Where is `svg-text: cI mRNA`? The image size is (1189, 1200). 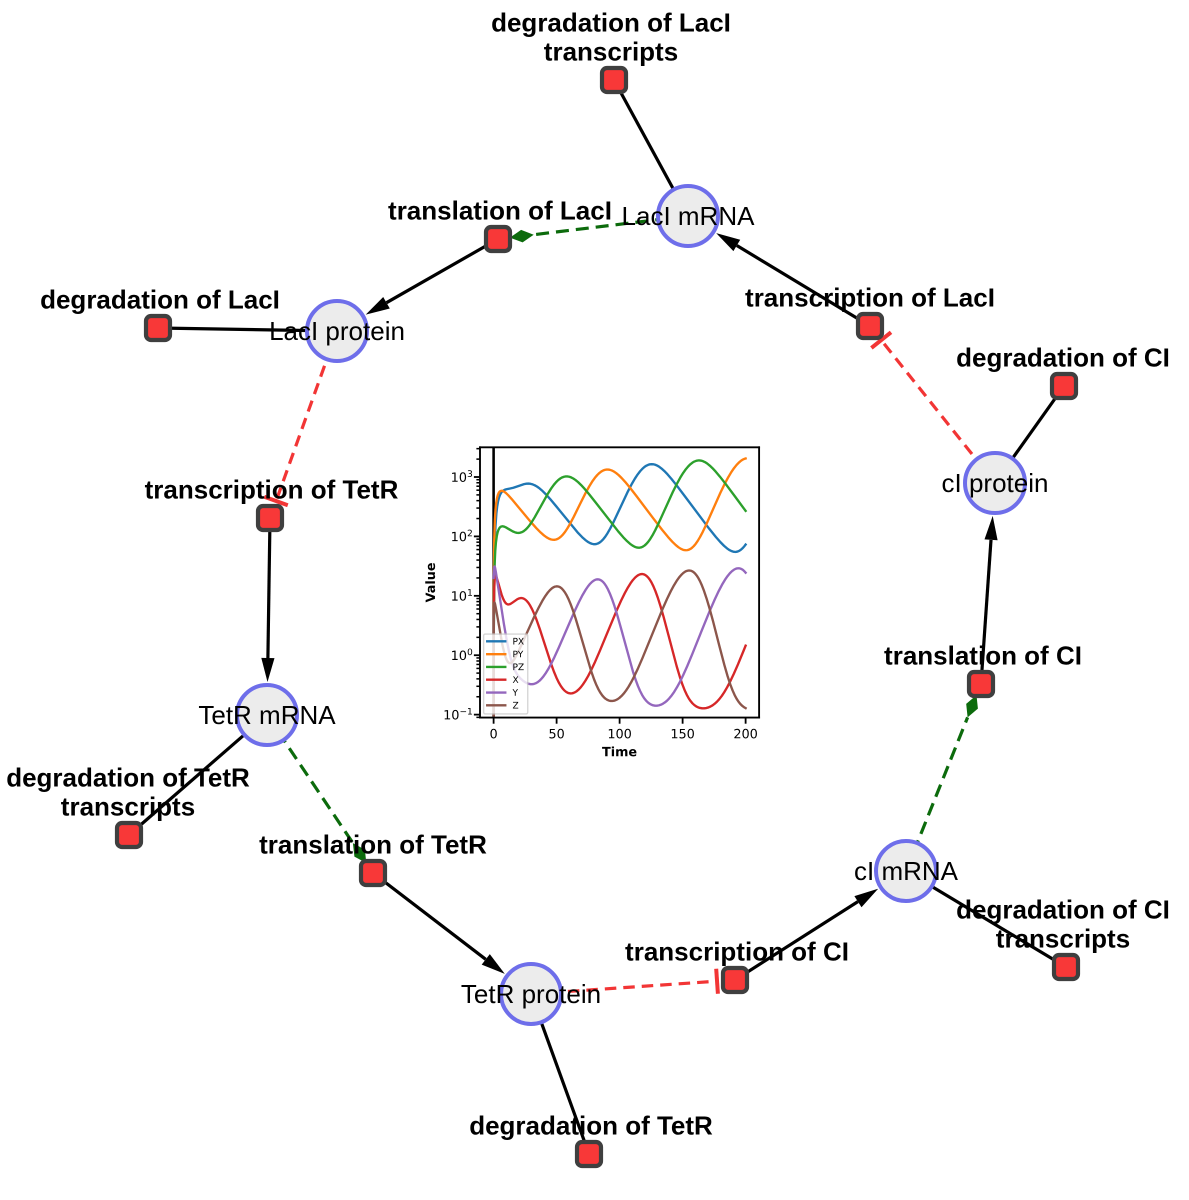
svg-text: cI mRNA is located at coordinates (906, 871).